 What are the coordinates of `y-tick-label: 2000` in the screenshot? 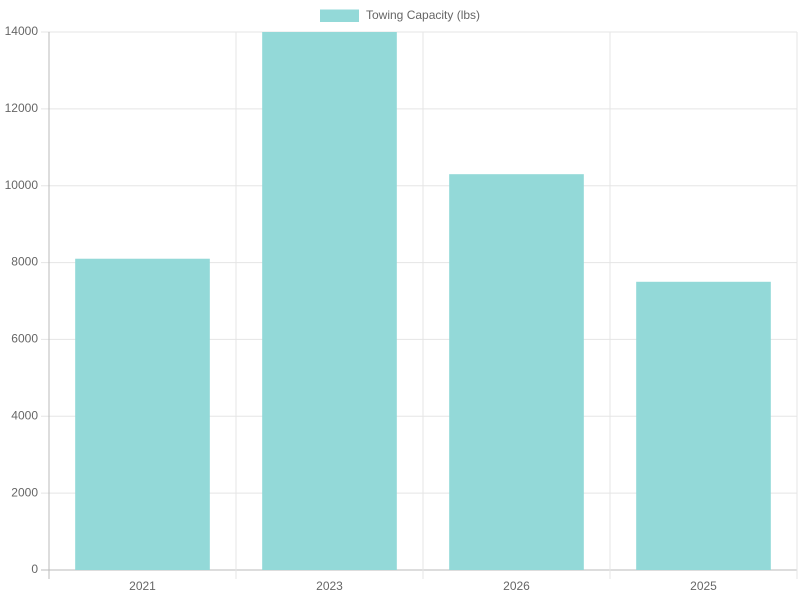 It's located at (24, 492).